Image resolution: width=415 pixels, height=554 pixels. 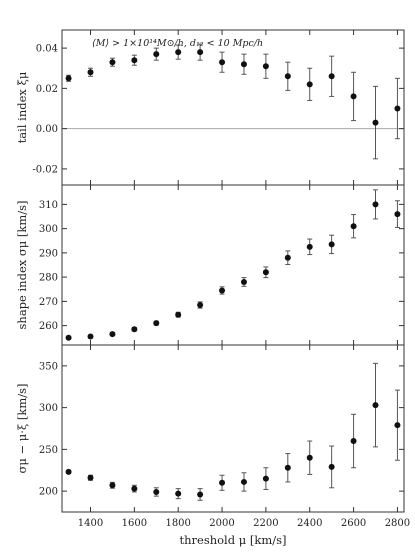 What do you see at coordinates (22, 265) in the screenshot?
I see `panel-middle-ylabel: shape index σμ [km/s]` at bounding box center [22, 265].